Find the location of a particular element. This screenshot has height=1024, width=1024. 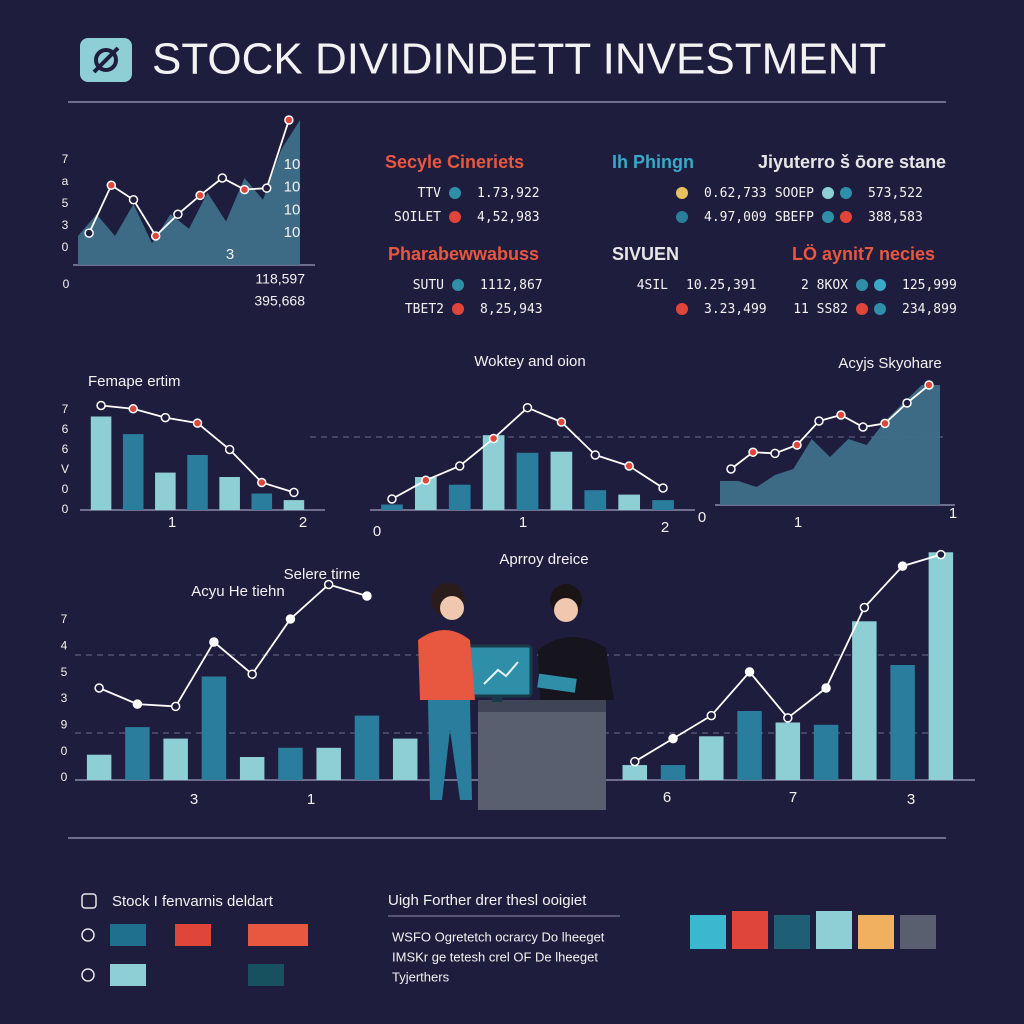

stat-block: SIVUEN 4SIL 10.25,391 3.23,499 is located at coordinates (689, 282).